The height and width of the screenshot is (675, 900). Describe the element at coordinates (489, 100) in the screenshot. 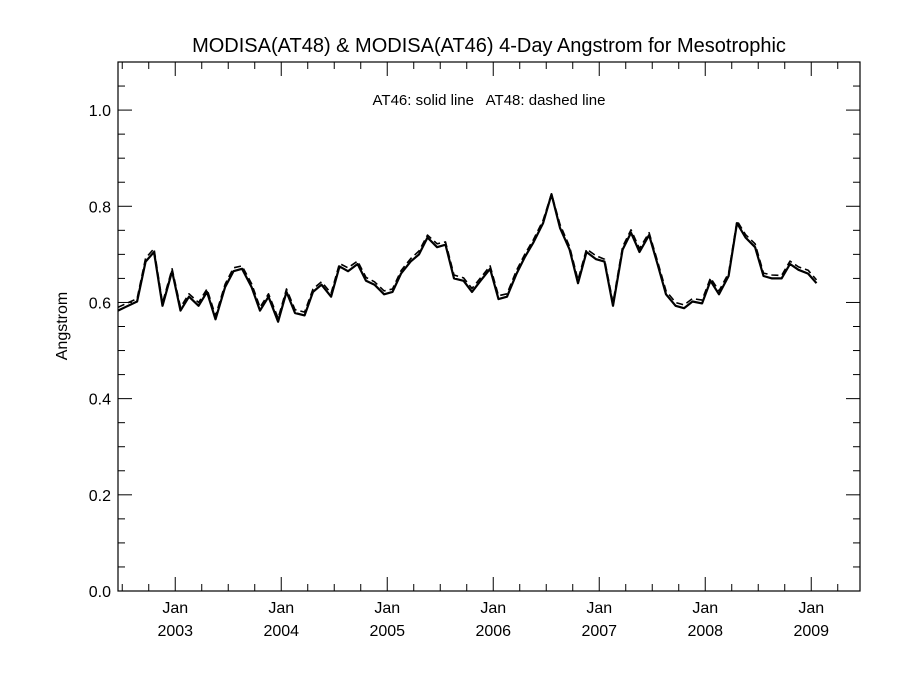

I see `legend-annotation: AT46: solid line AT48: dashed line` at that location.